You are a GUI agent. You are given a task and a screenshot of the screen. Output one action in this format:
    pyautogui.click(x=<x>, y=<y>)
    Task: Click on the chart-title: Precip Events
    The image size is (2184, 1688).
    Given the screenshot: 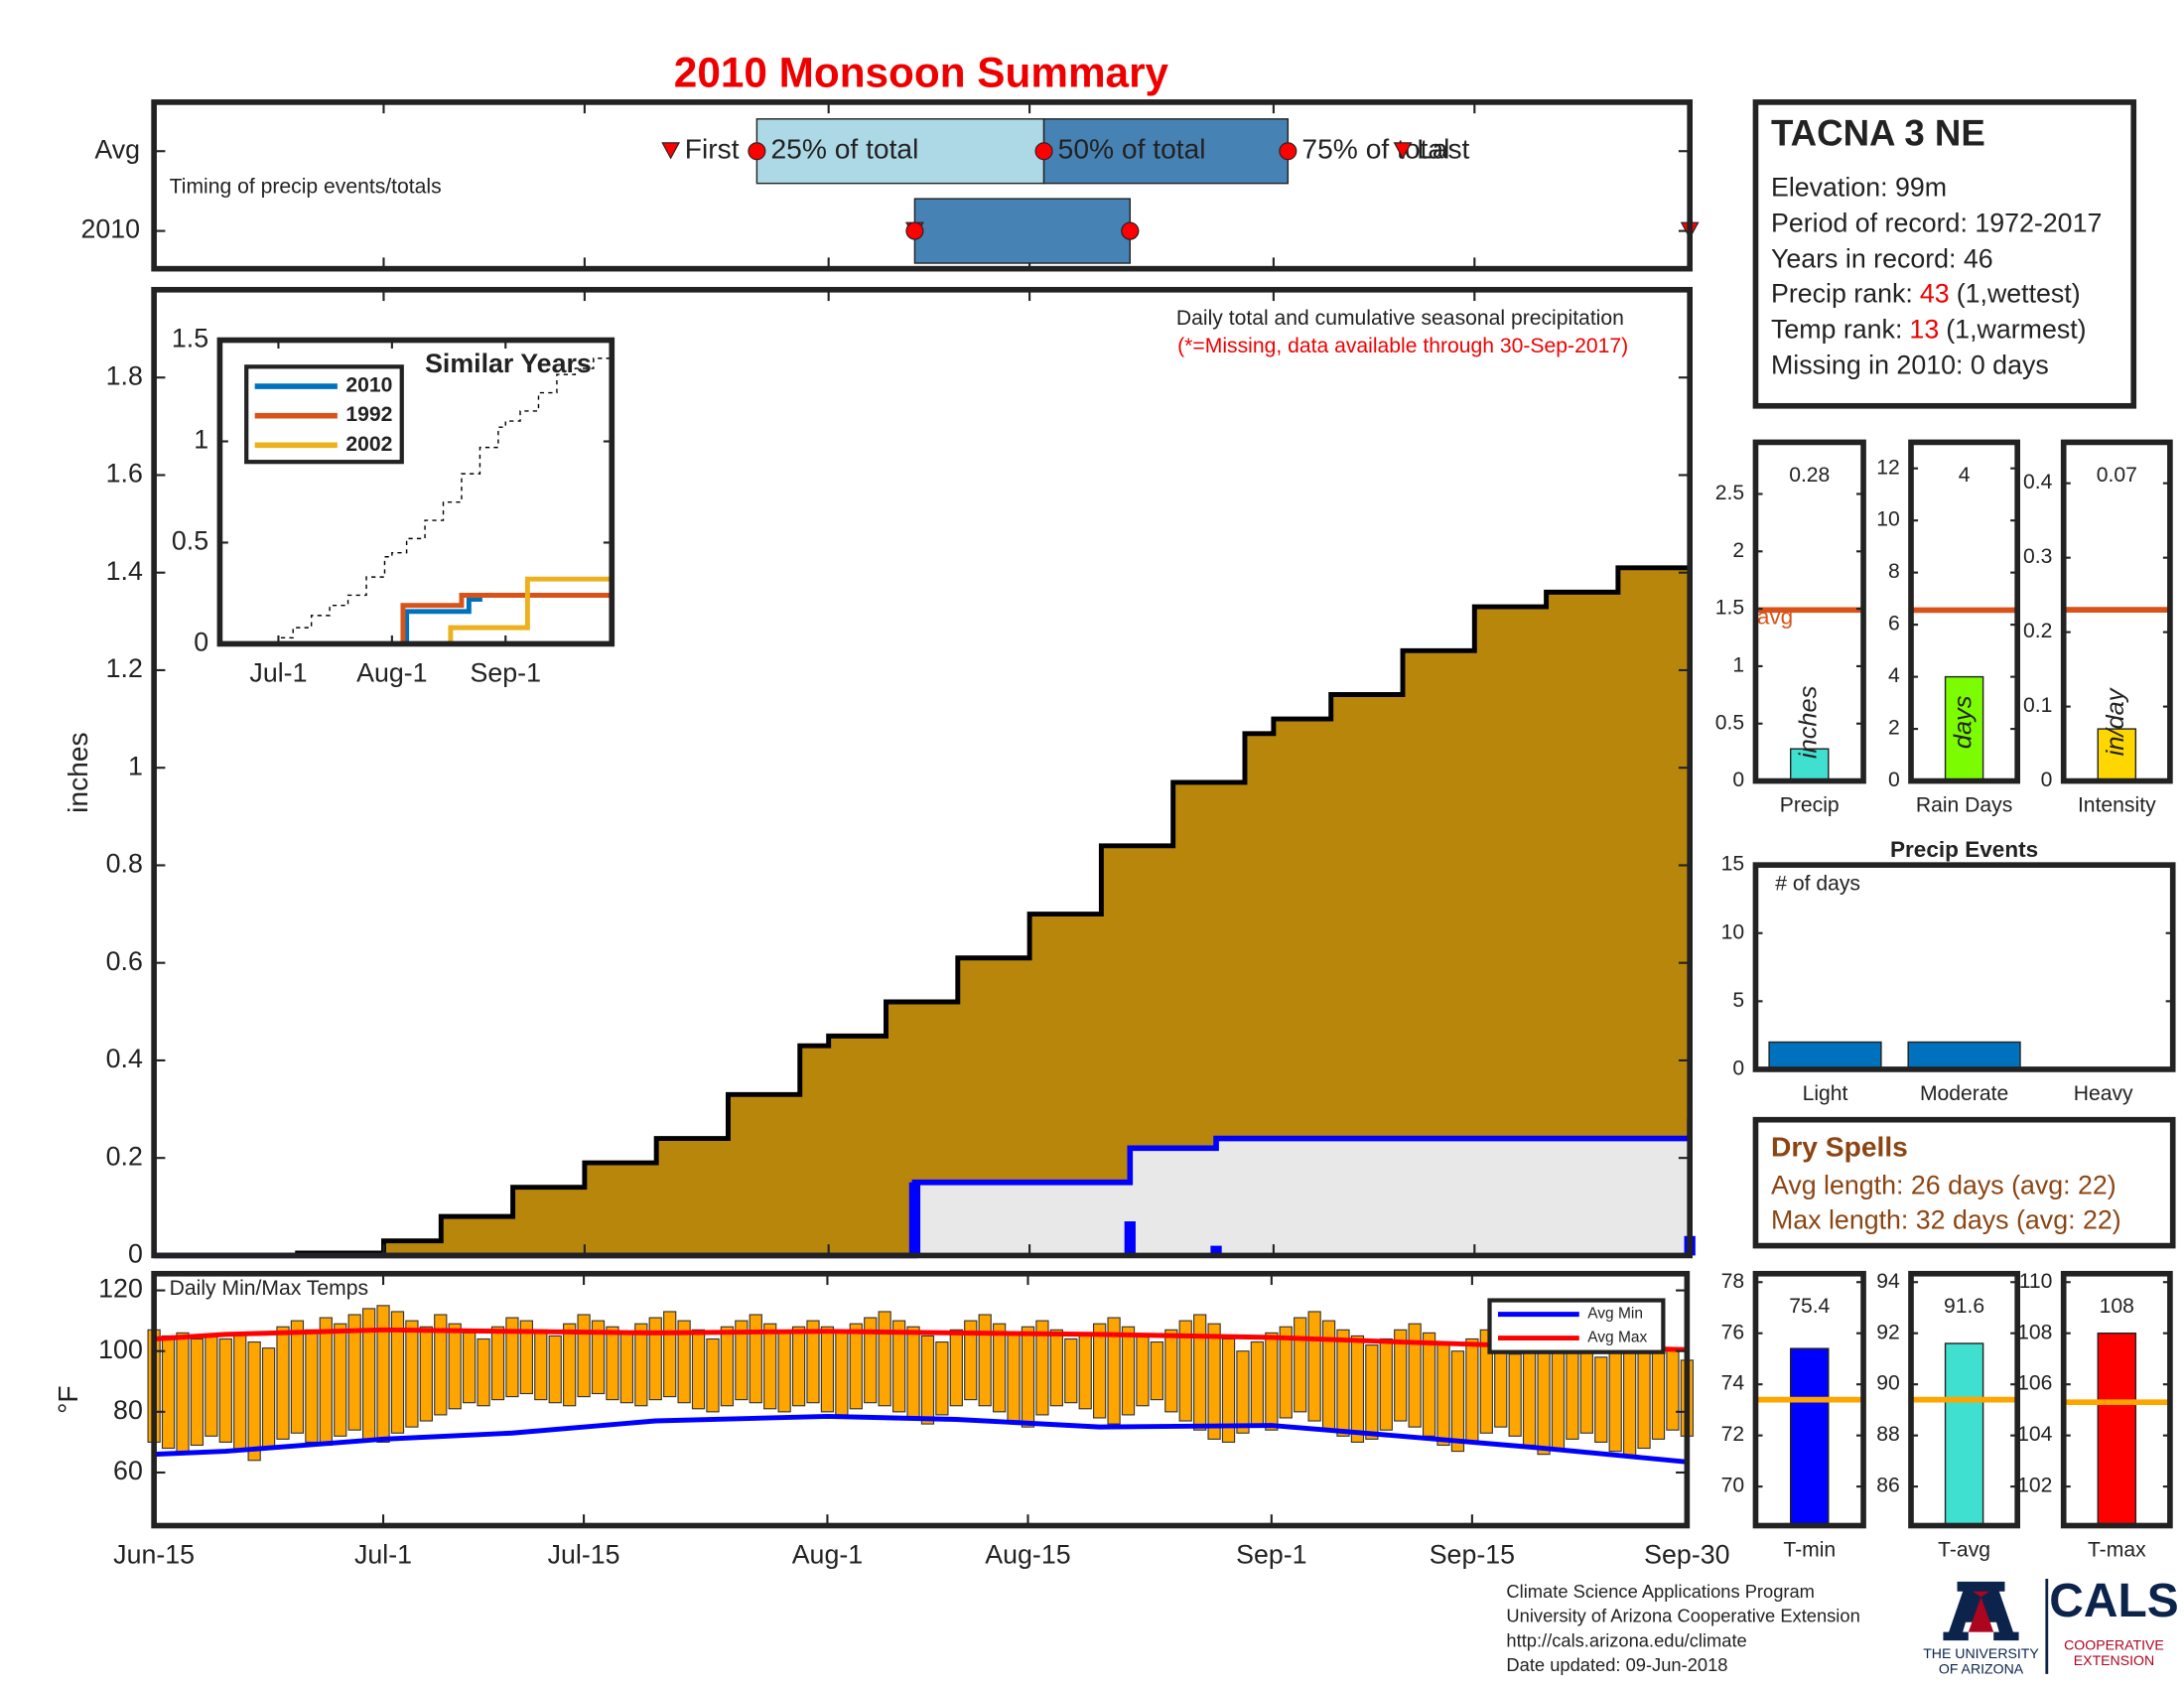 What is the action you would take?
    pyautogui.click(x=1964, y=849)
    